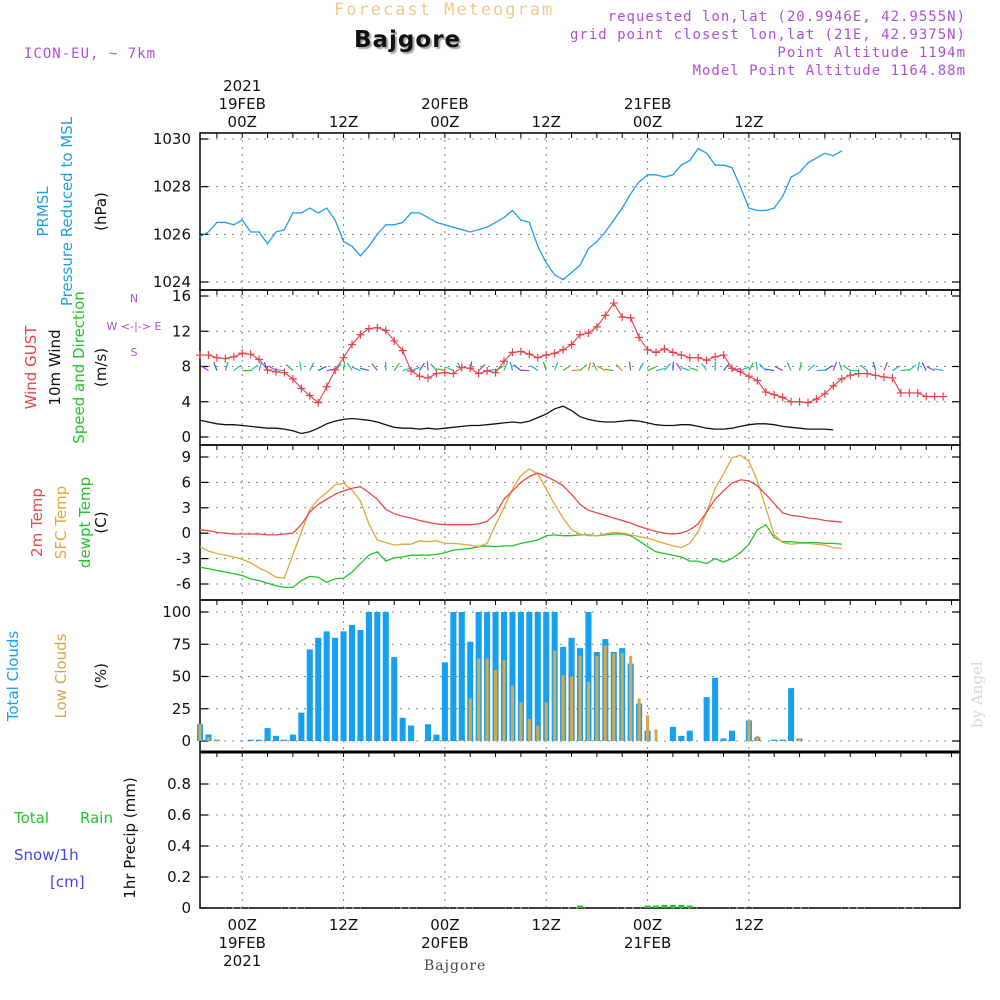 The image size is (1000, 1000). I want to click on ylabel-wind: Wind GUST, so click(31, 367).